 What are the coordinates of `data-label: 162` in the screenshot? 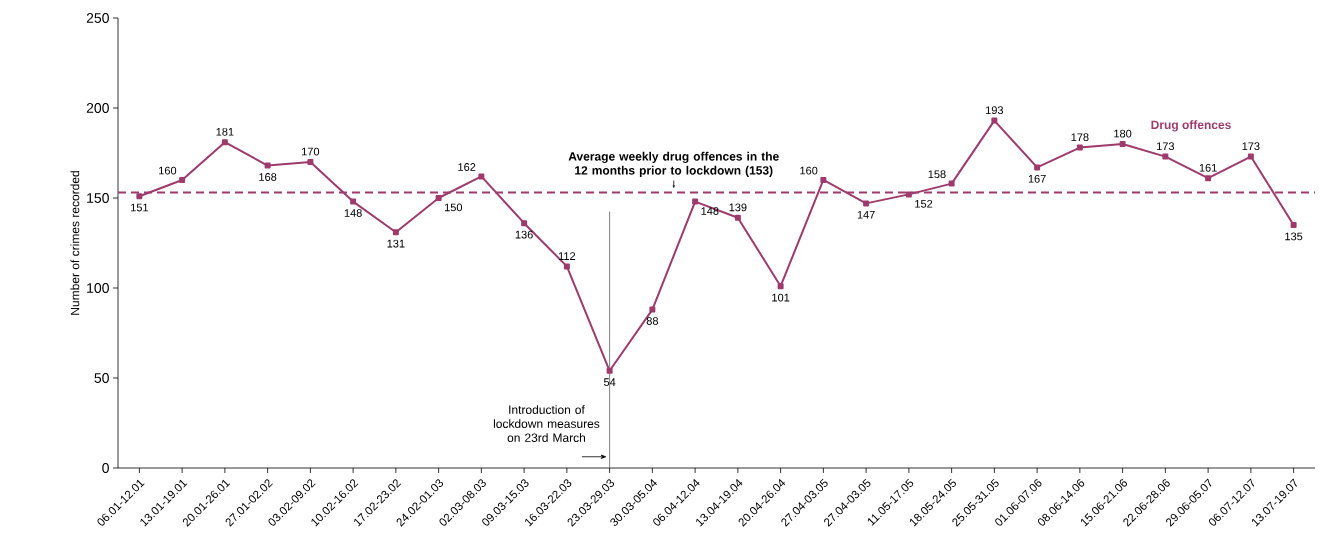 It's located at (467, 167).